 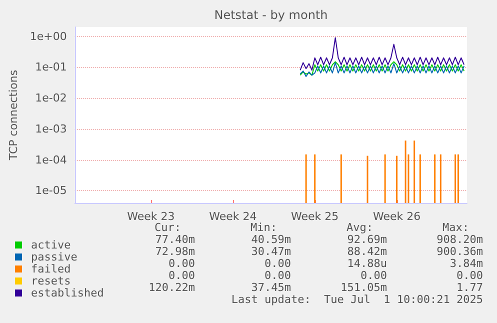 What do you see at coordinates (151, 216) in the screenshot?
I see `x-tick-label: Week 23` at bounding box center [151, 216].